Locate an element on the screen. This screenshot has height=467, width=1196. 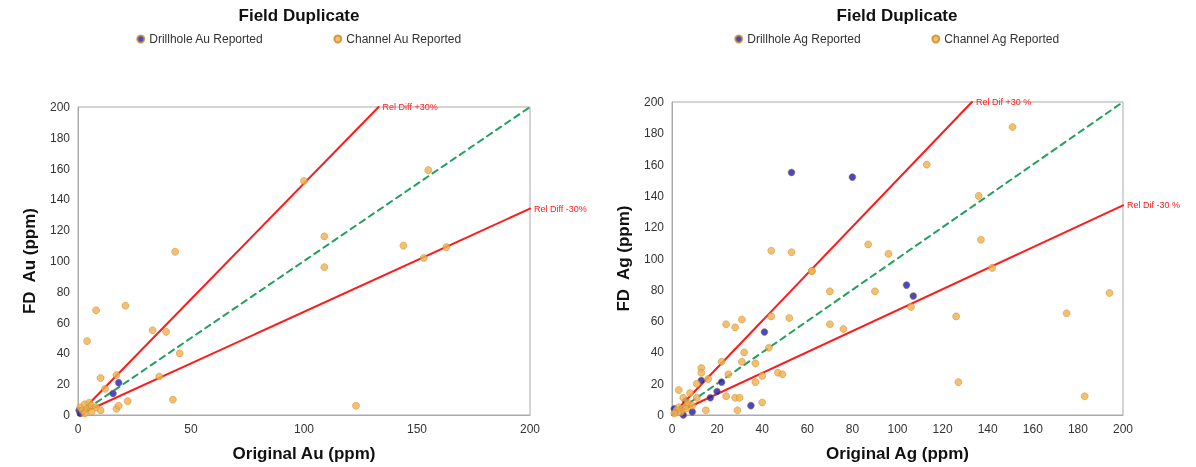
x-axis-title: Original Au (ppm) is located at coordinates (304, 453).